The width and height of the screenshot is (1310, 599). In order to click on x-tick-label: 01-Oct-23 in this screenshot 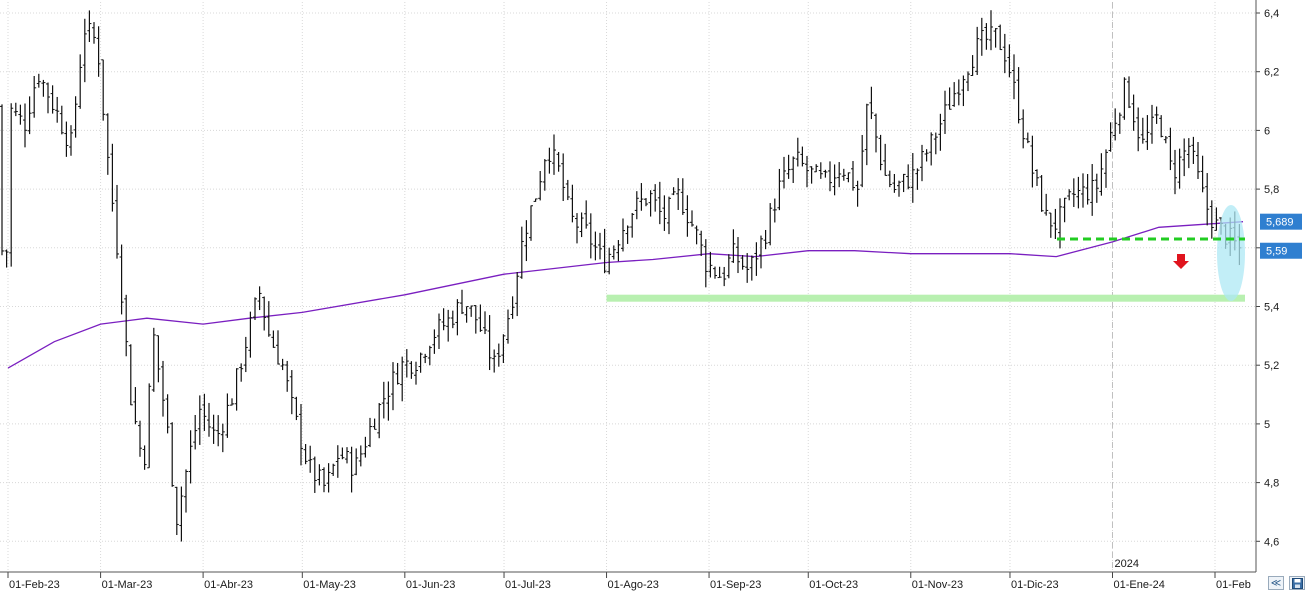, I will do `click(833, 585)`.